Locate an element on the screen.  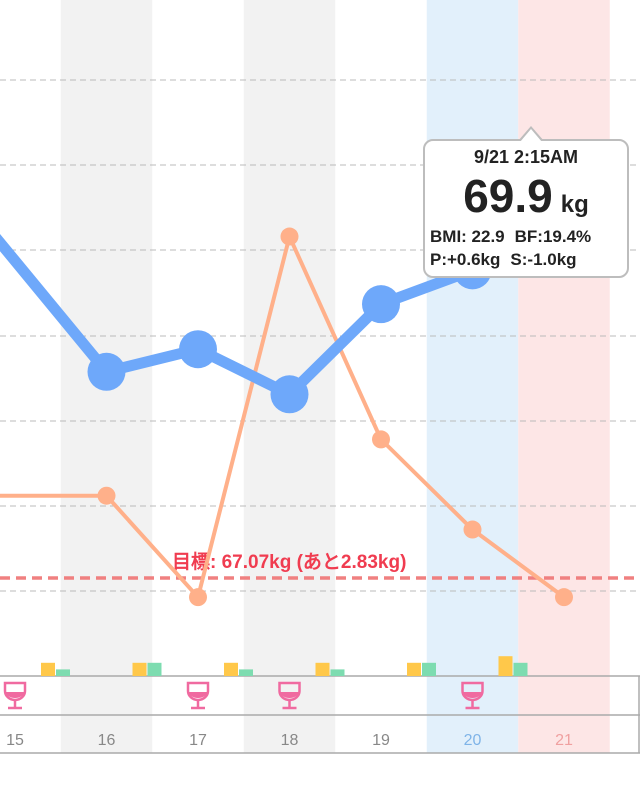
x-tick-label-15: 15 is located at coordinates (15, 740).